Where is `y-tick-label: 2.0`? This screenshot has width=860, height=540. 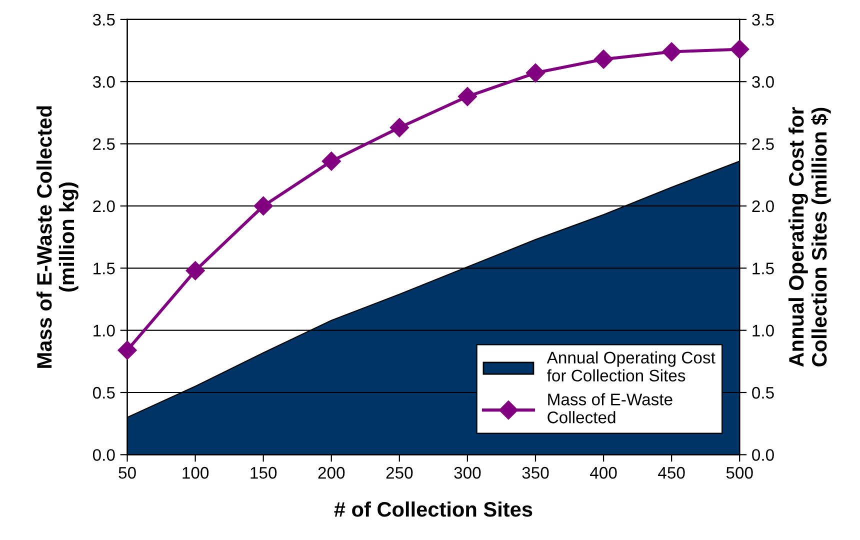 y-tick-label: 2.0 is located at coordinates (104, 206).